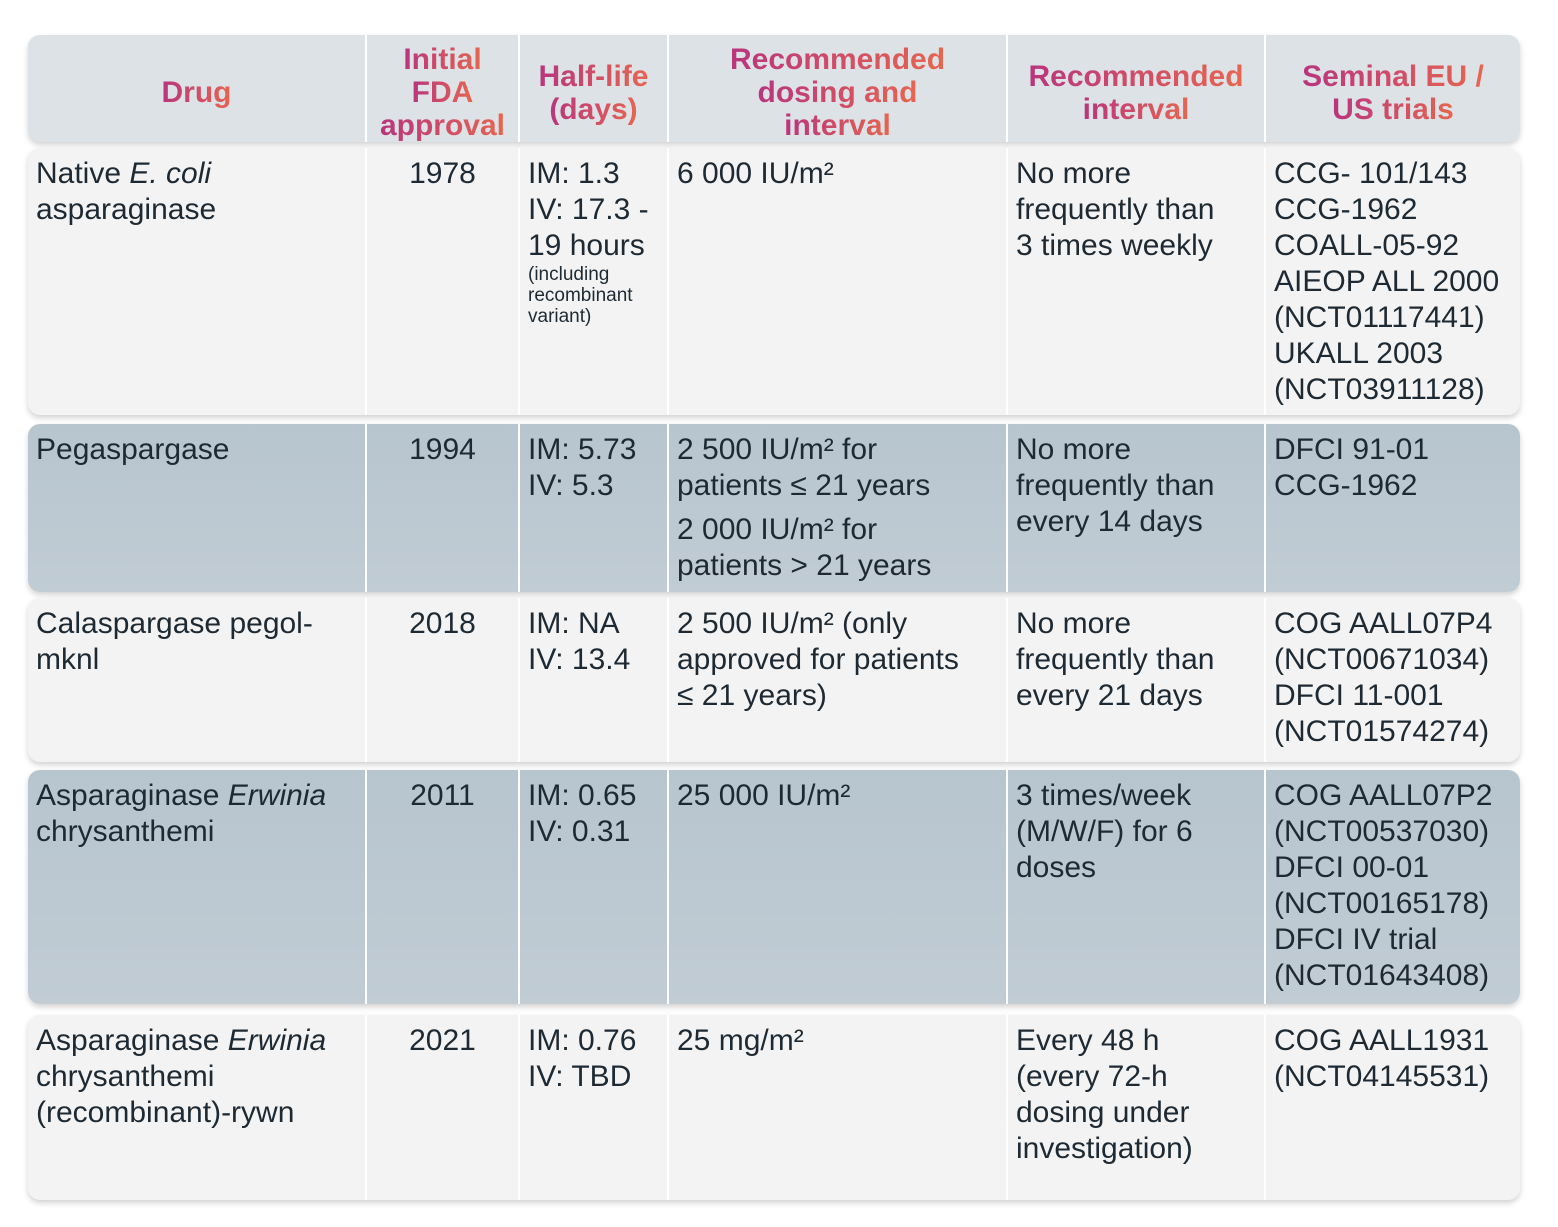 This screenshot has height=1227, width=1558. What do you see at coordinates (804, 485) in the screenshot?
I see `dosing-line: patients ≤ 21 years` at bounding box center [804, 485].